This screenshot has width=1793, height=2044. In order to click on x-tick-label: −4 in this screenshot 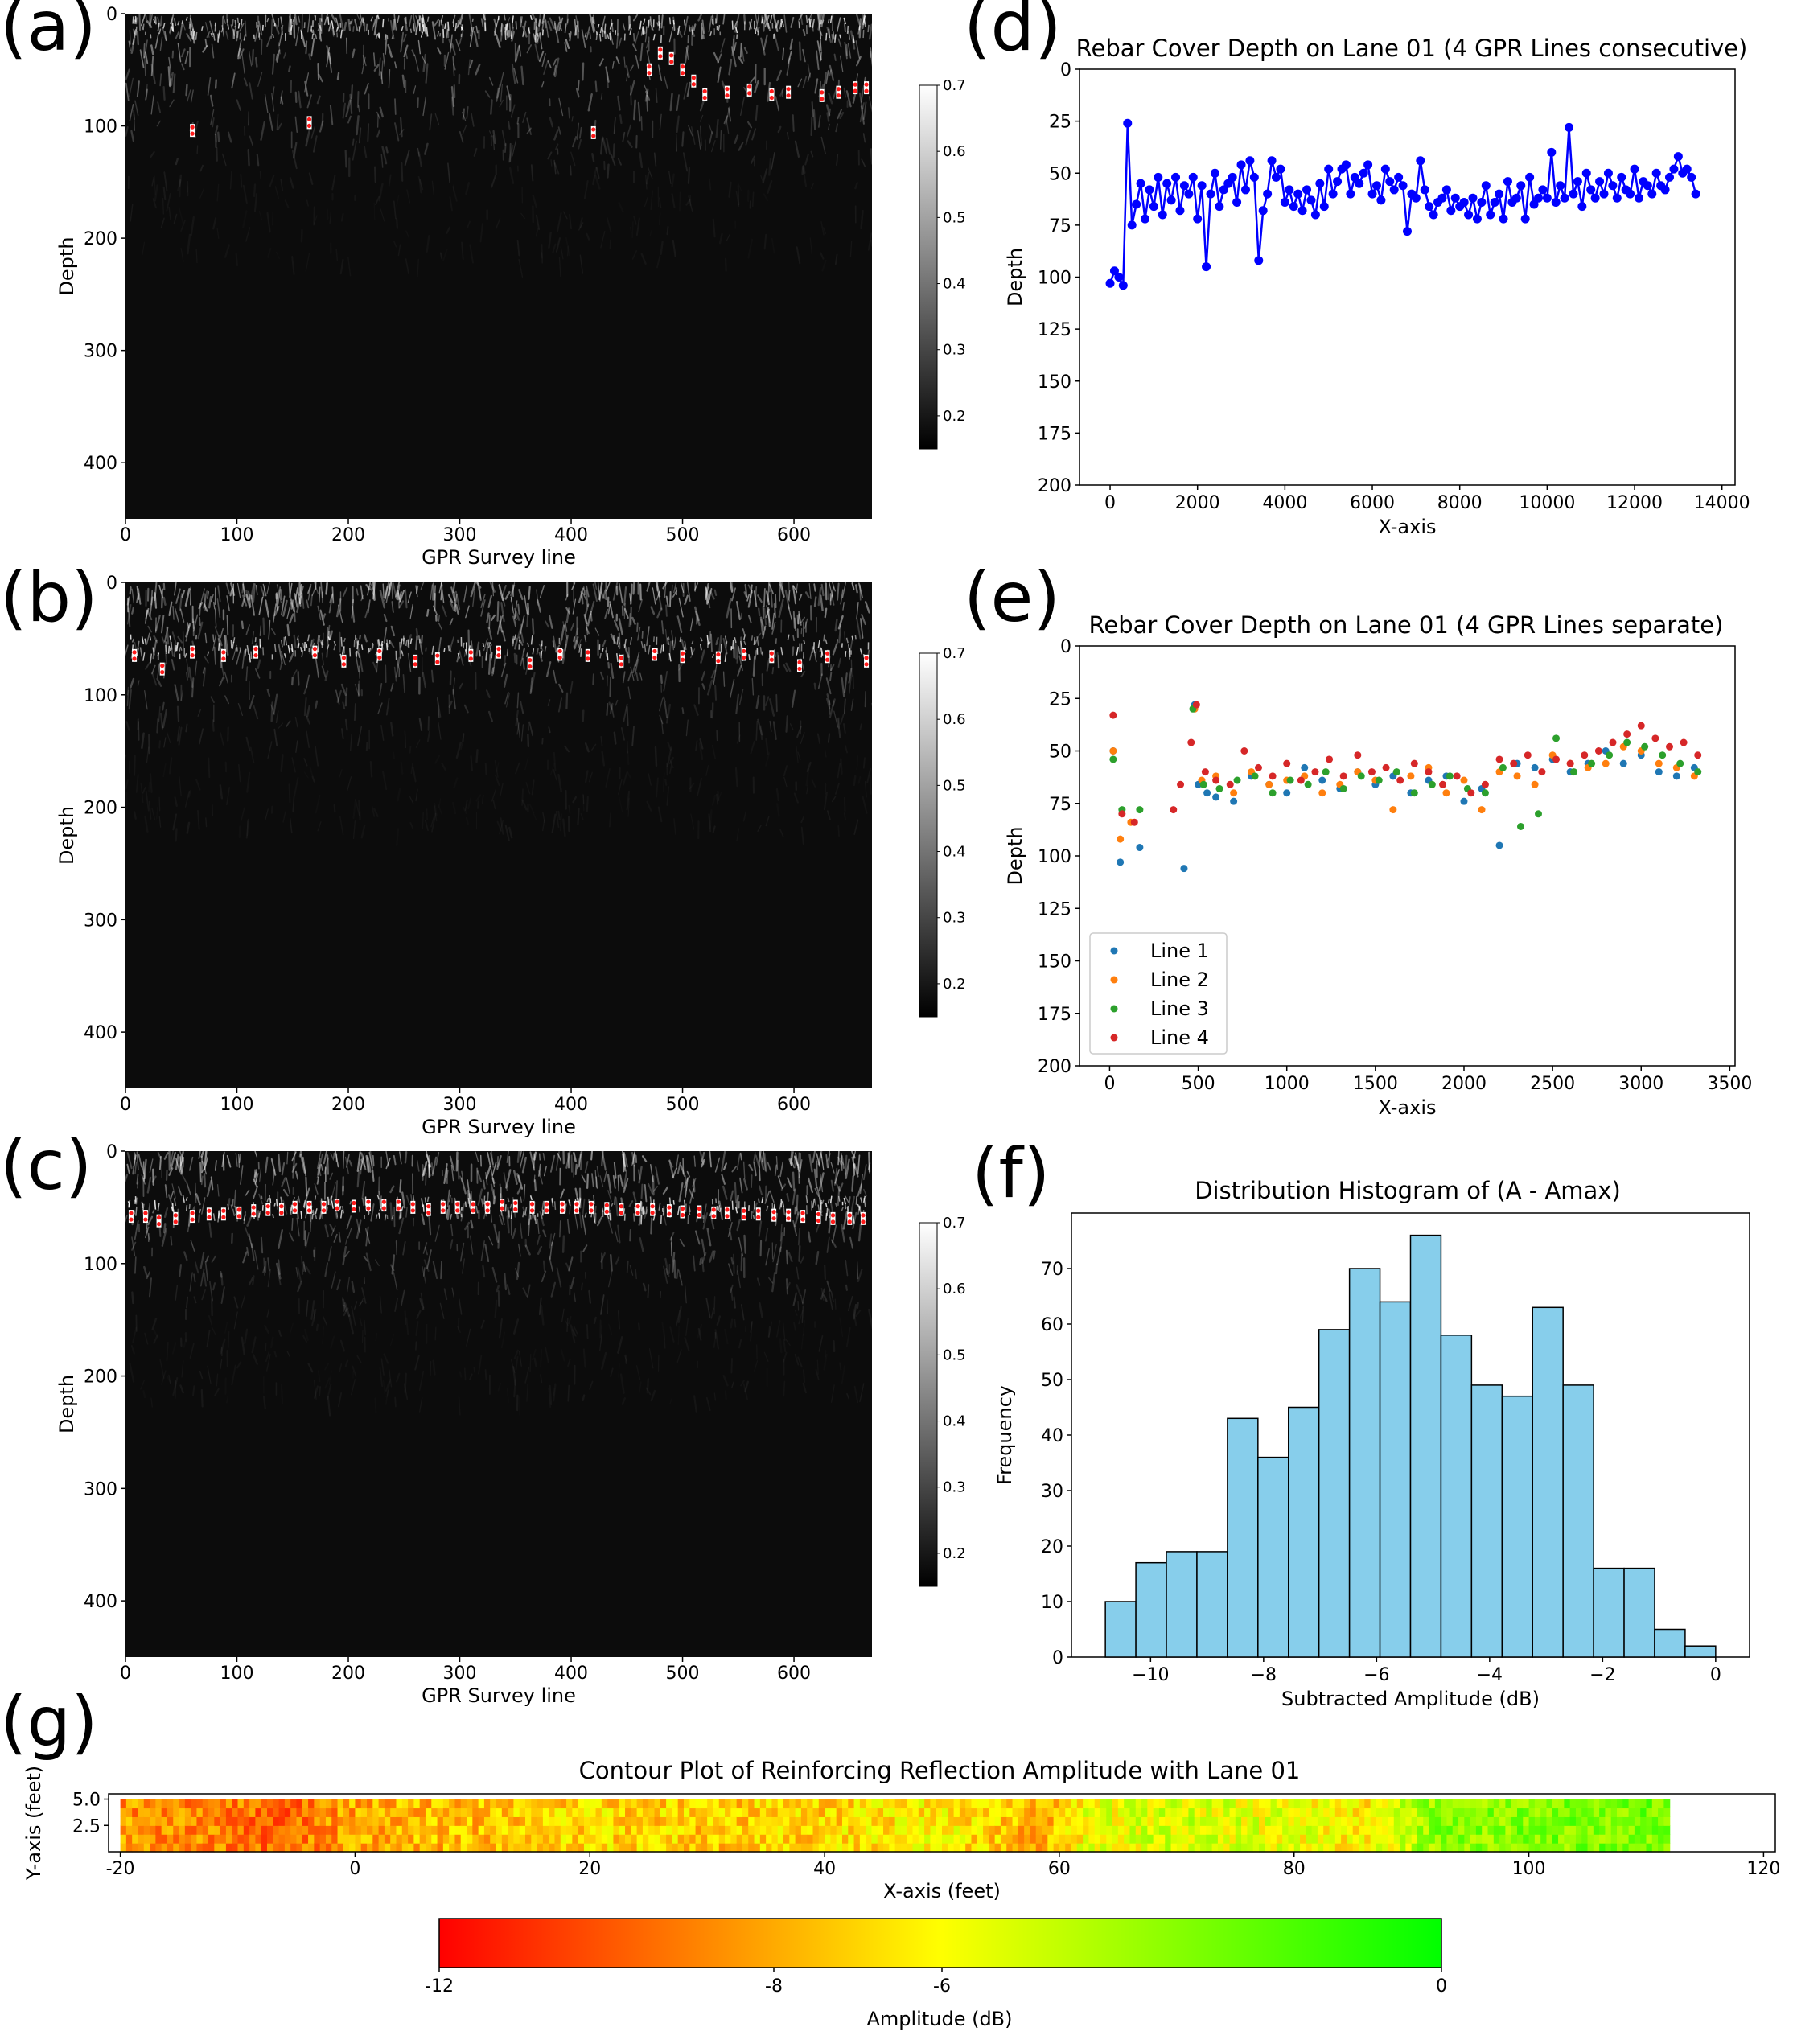, I will do `click(1490, 1675)`.